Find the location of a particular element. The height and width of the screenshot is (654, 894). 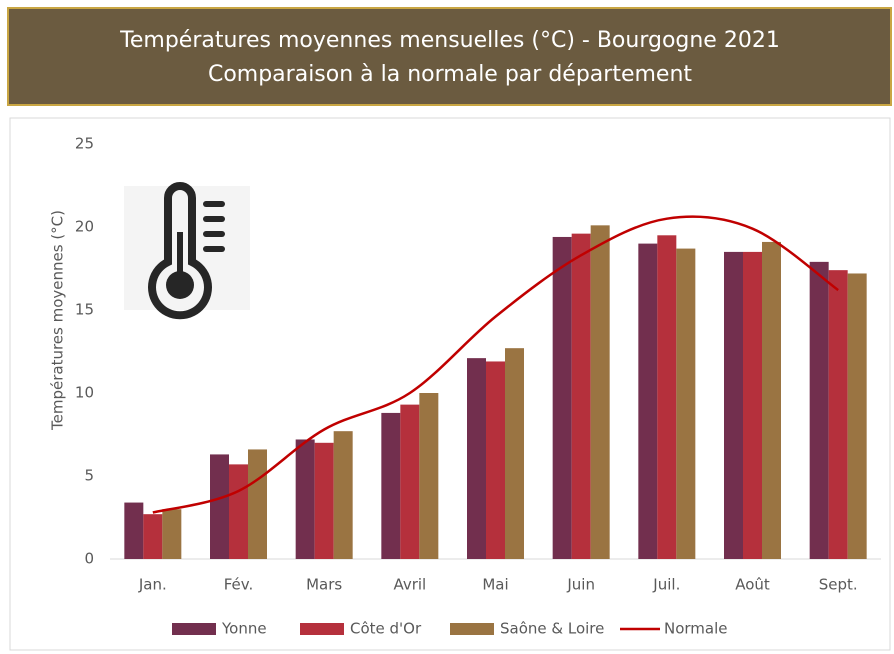

x-tick-label: Juil. is located at coordinates (666, 585).